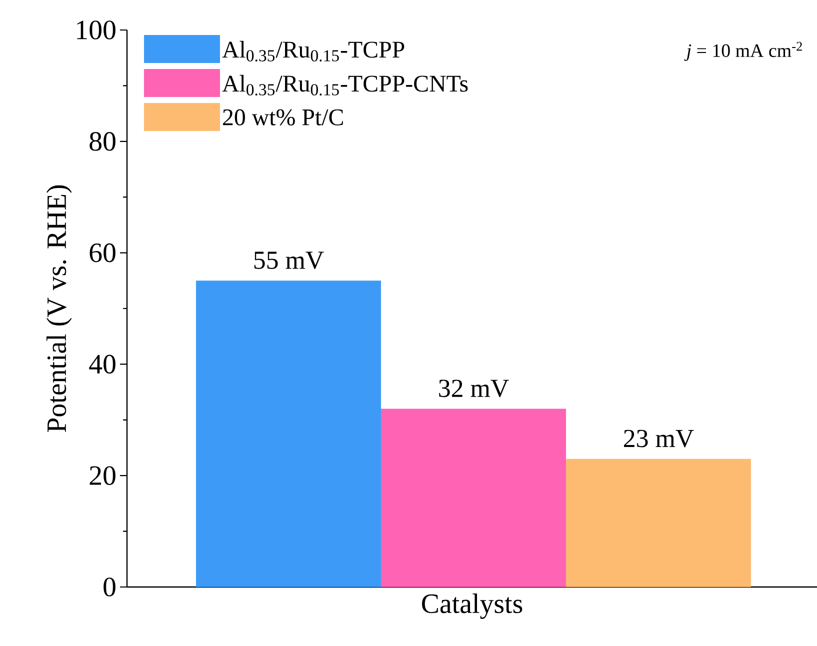 This screenshot has width=817, height=646. What do you see at coordinates (59, 308) in the screenshot?
I see `y-axis-title: Potential (V vs. RHE)` at bounding box center [59, 308].